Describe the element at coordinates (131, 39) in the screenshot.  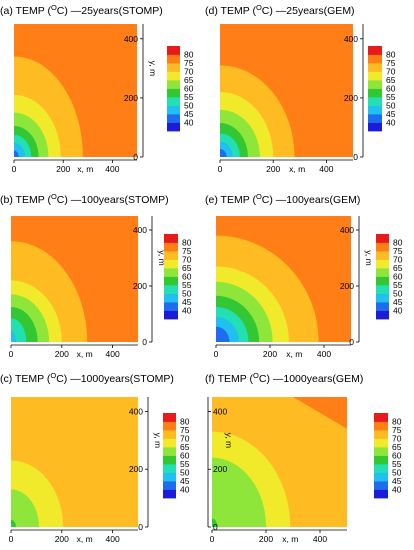
I see `y-tick-label: 400` at that location.